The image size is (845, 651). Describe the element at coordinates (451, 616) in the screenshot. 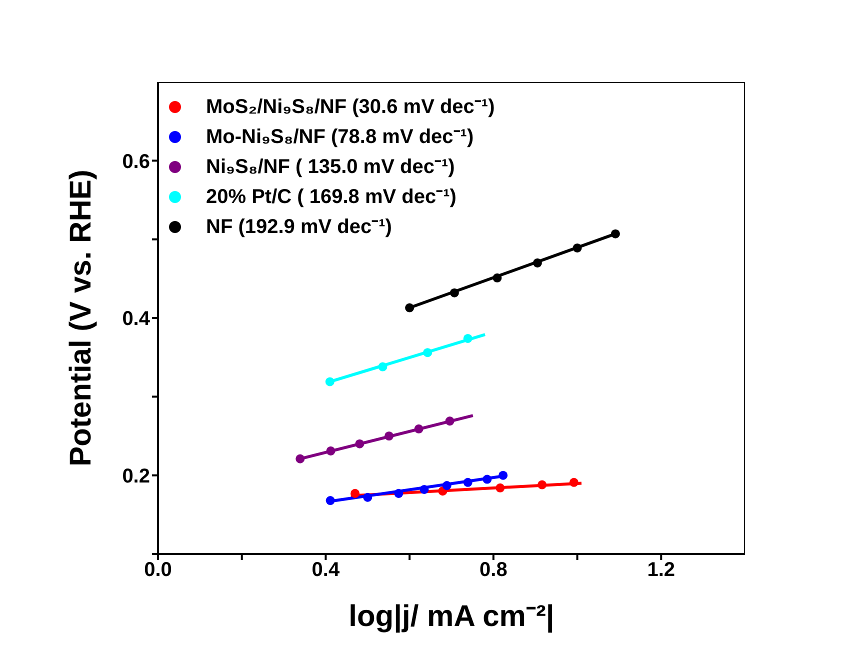

I see `x-axis-title: log|j/ mA cm⁻²|` at that location.